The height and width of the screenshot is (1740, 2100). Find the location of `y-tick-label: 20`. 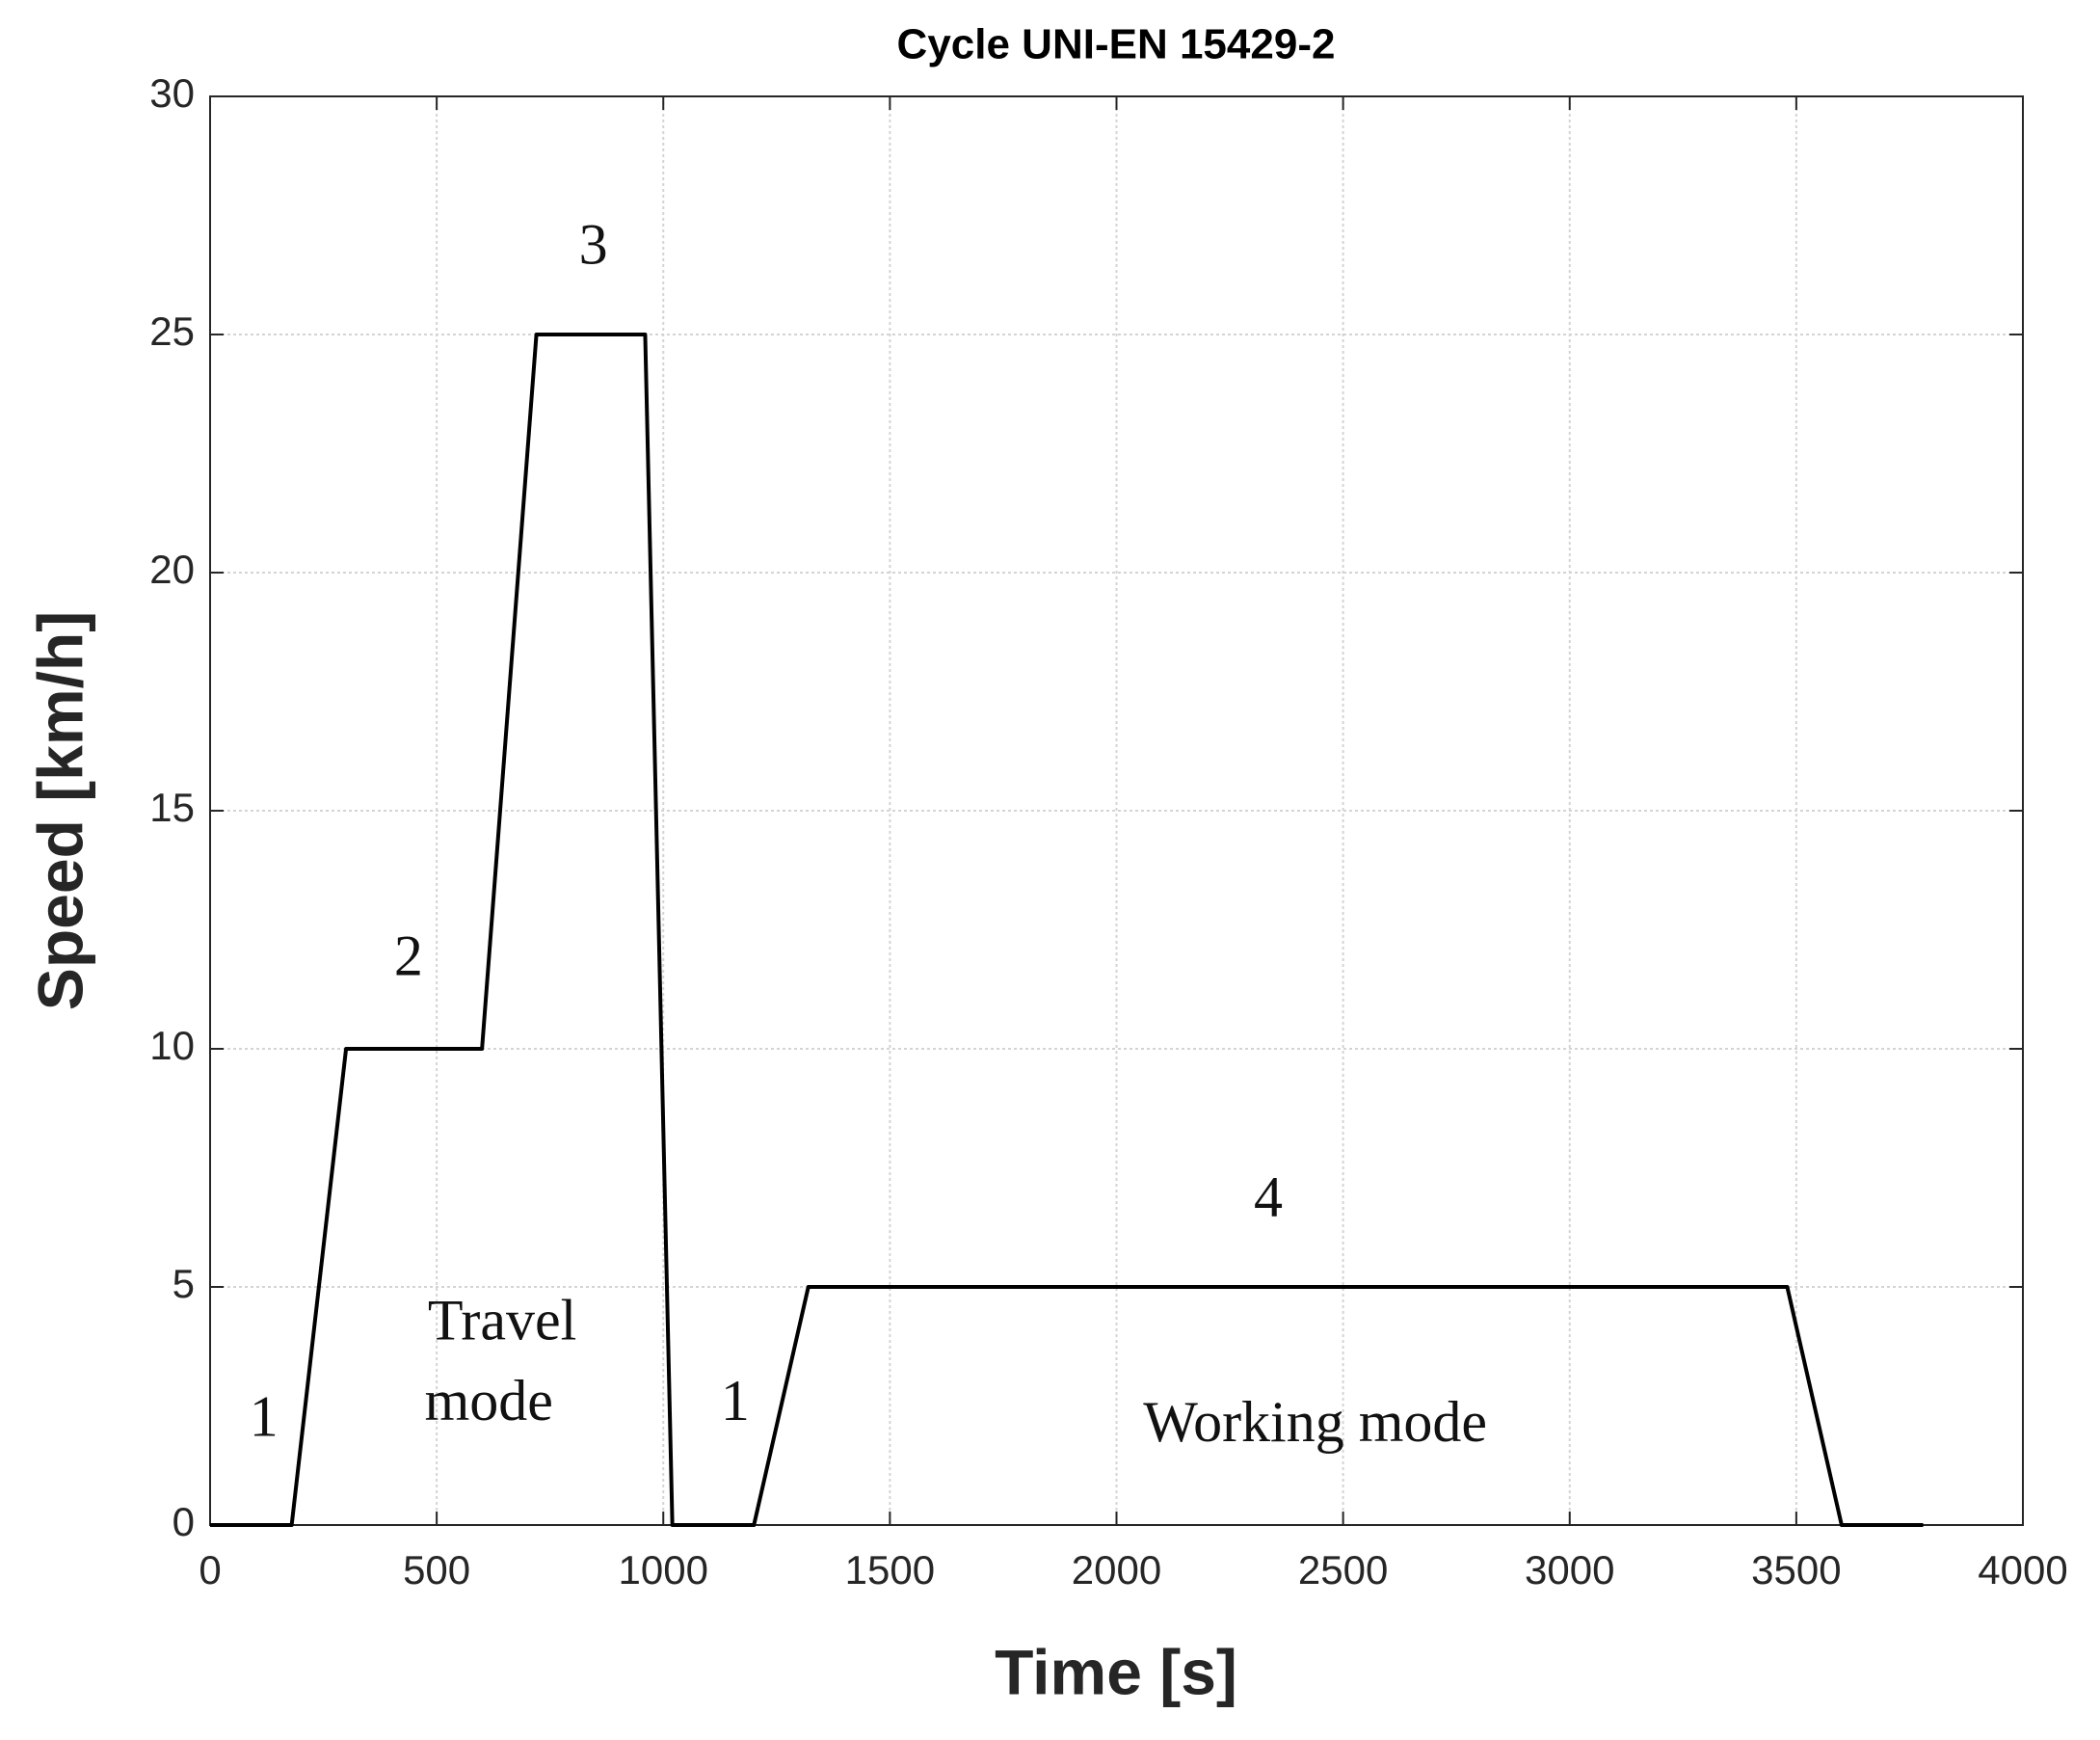

y-tick-label: 20 is located at coordinates (172, 569).